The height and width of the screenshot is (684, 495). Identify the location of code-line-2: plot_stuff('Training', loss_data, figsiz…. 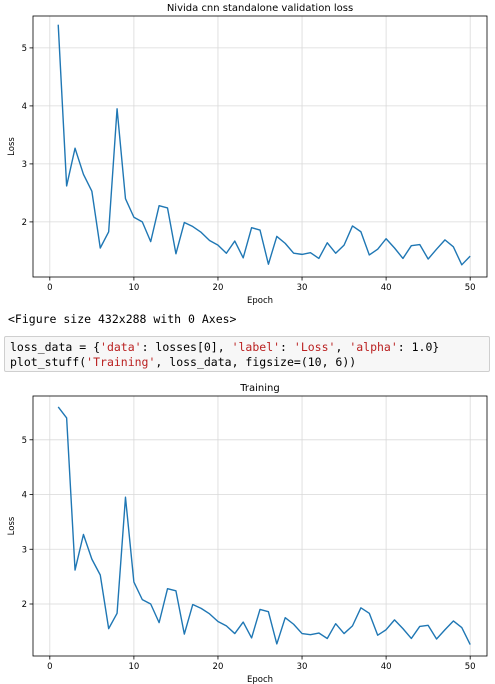
(247, 362).